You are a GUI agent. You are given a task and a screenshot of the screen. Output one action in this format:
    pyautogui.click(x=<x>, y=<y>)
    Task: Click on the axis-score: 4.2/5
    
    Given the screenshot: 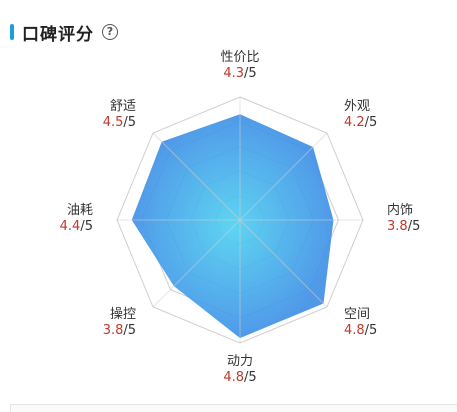 What is the action you would take?
    pyautogui.click(x=360, y=122)
    